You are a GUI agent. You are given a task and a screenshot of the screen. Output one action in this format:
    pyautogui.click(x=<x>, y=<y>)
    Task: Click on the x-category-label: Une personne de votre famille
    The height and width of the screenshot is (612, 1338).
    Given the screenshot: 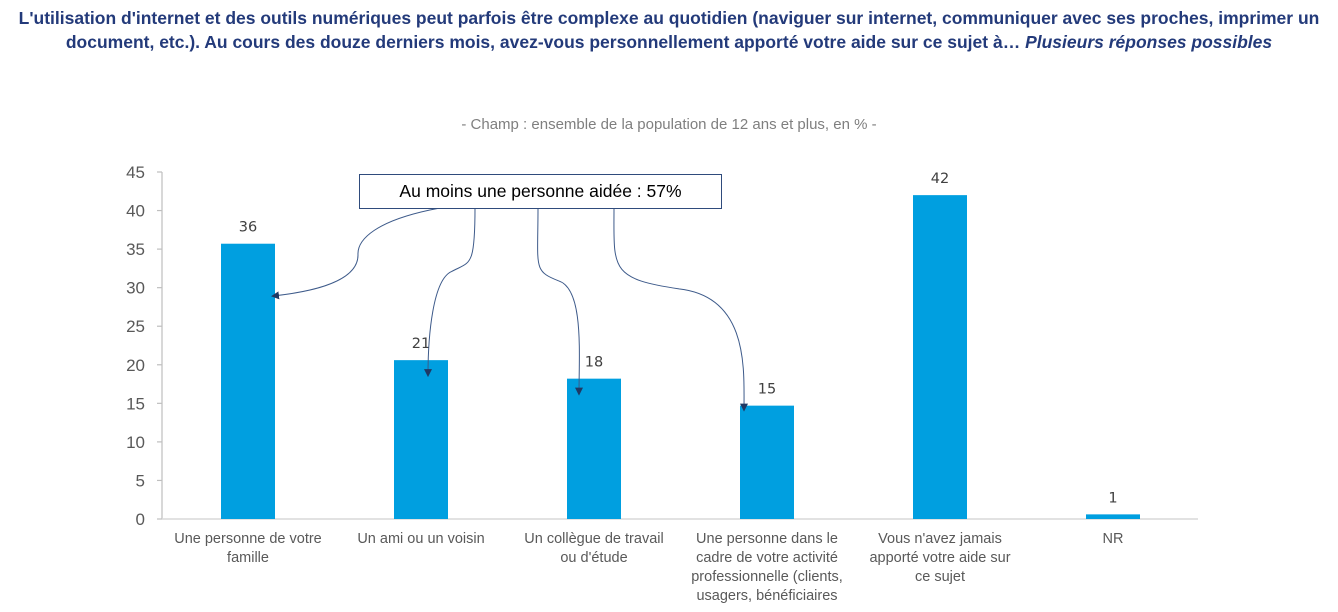 What is the action you would take?
    pyautogui.click(x=248, y=549)
    